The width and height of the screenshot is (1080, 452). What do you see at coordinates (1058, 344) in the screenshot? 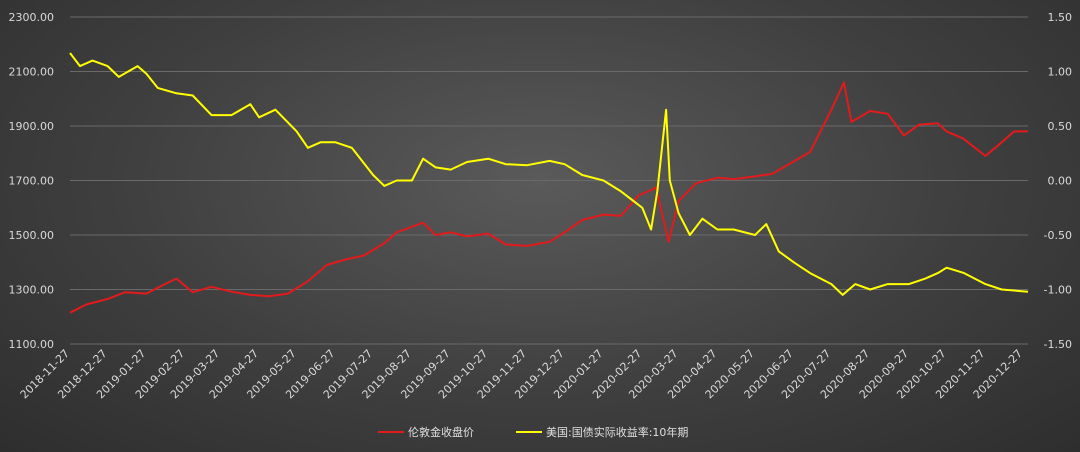
I see `right-tick-label: -1.50` at bounding box center [1058, 344].